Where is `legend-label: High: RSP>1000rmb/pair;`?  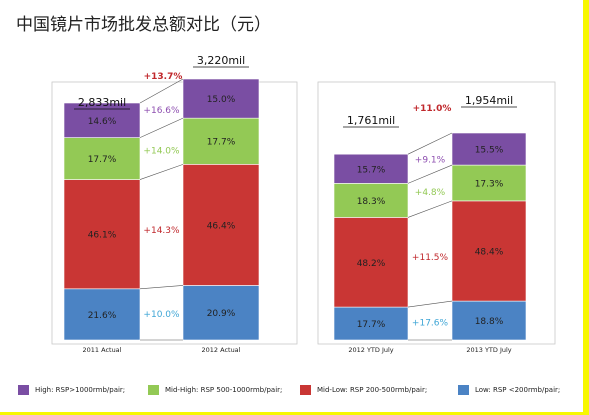
legend-label: High: RSP>1000rmb/pair; is located at coordinates (80, 390).